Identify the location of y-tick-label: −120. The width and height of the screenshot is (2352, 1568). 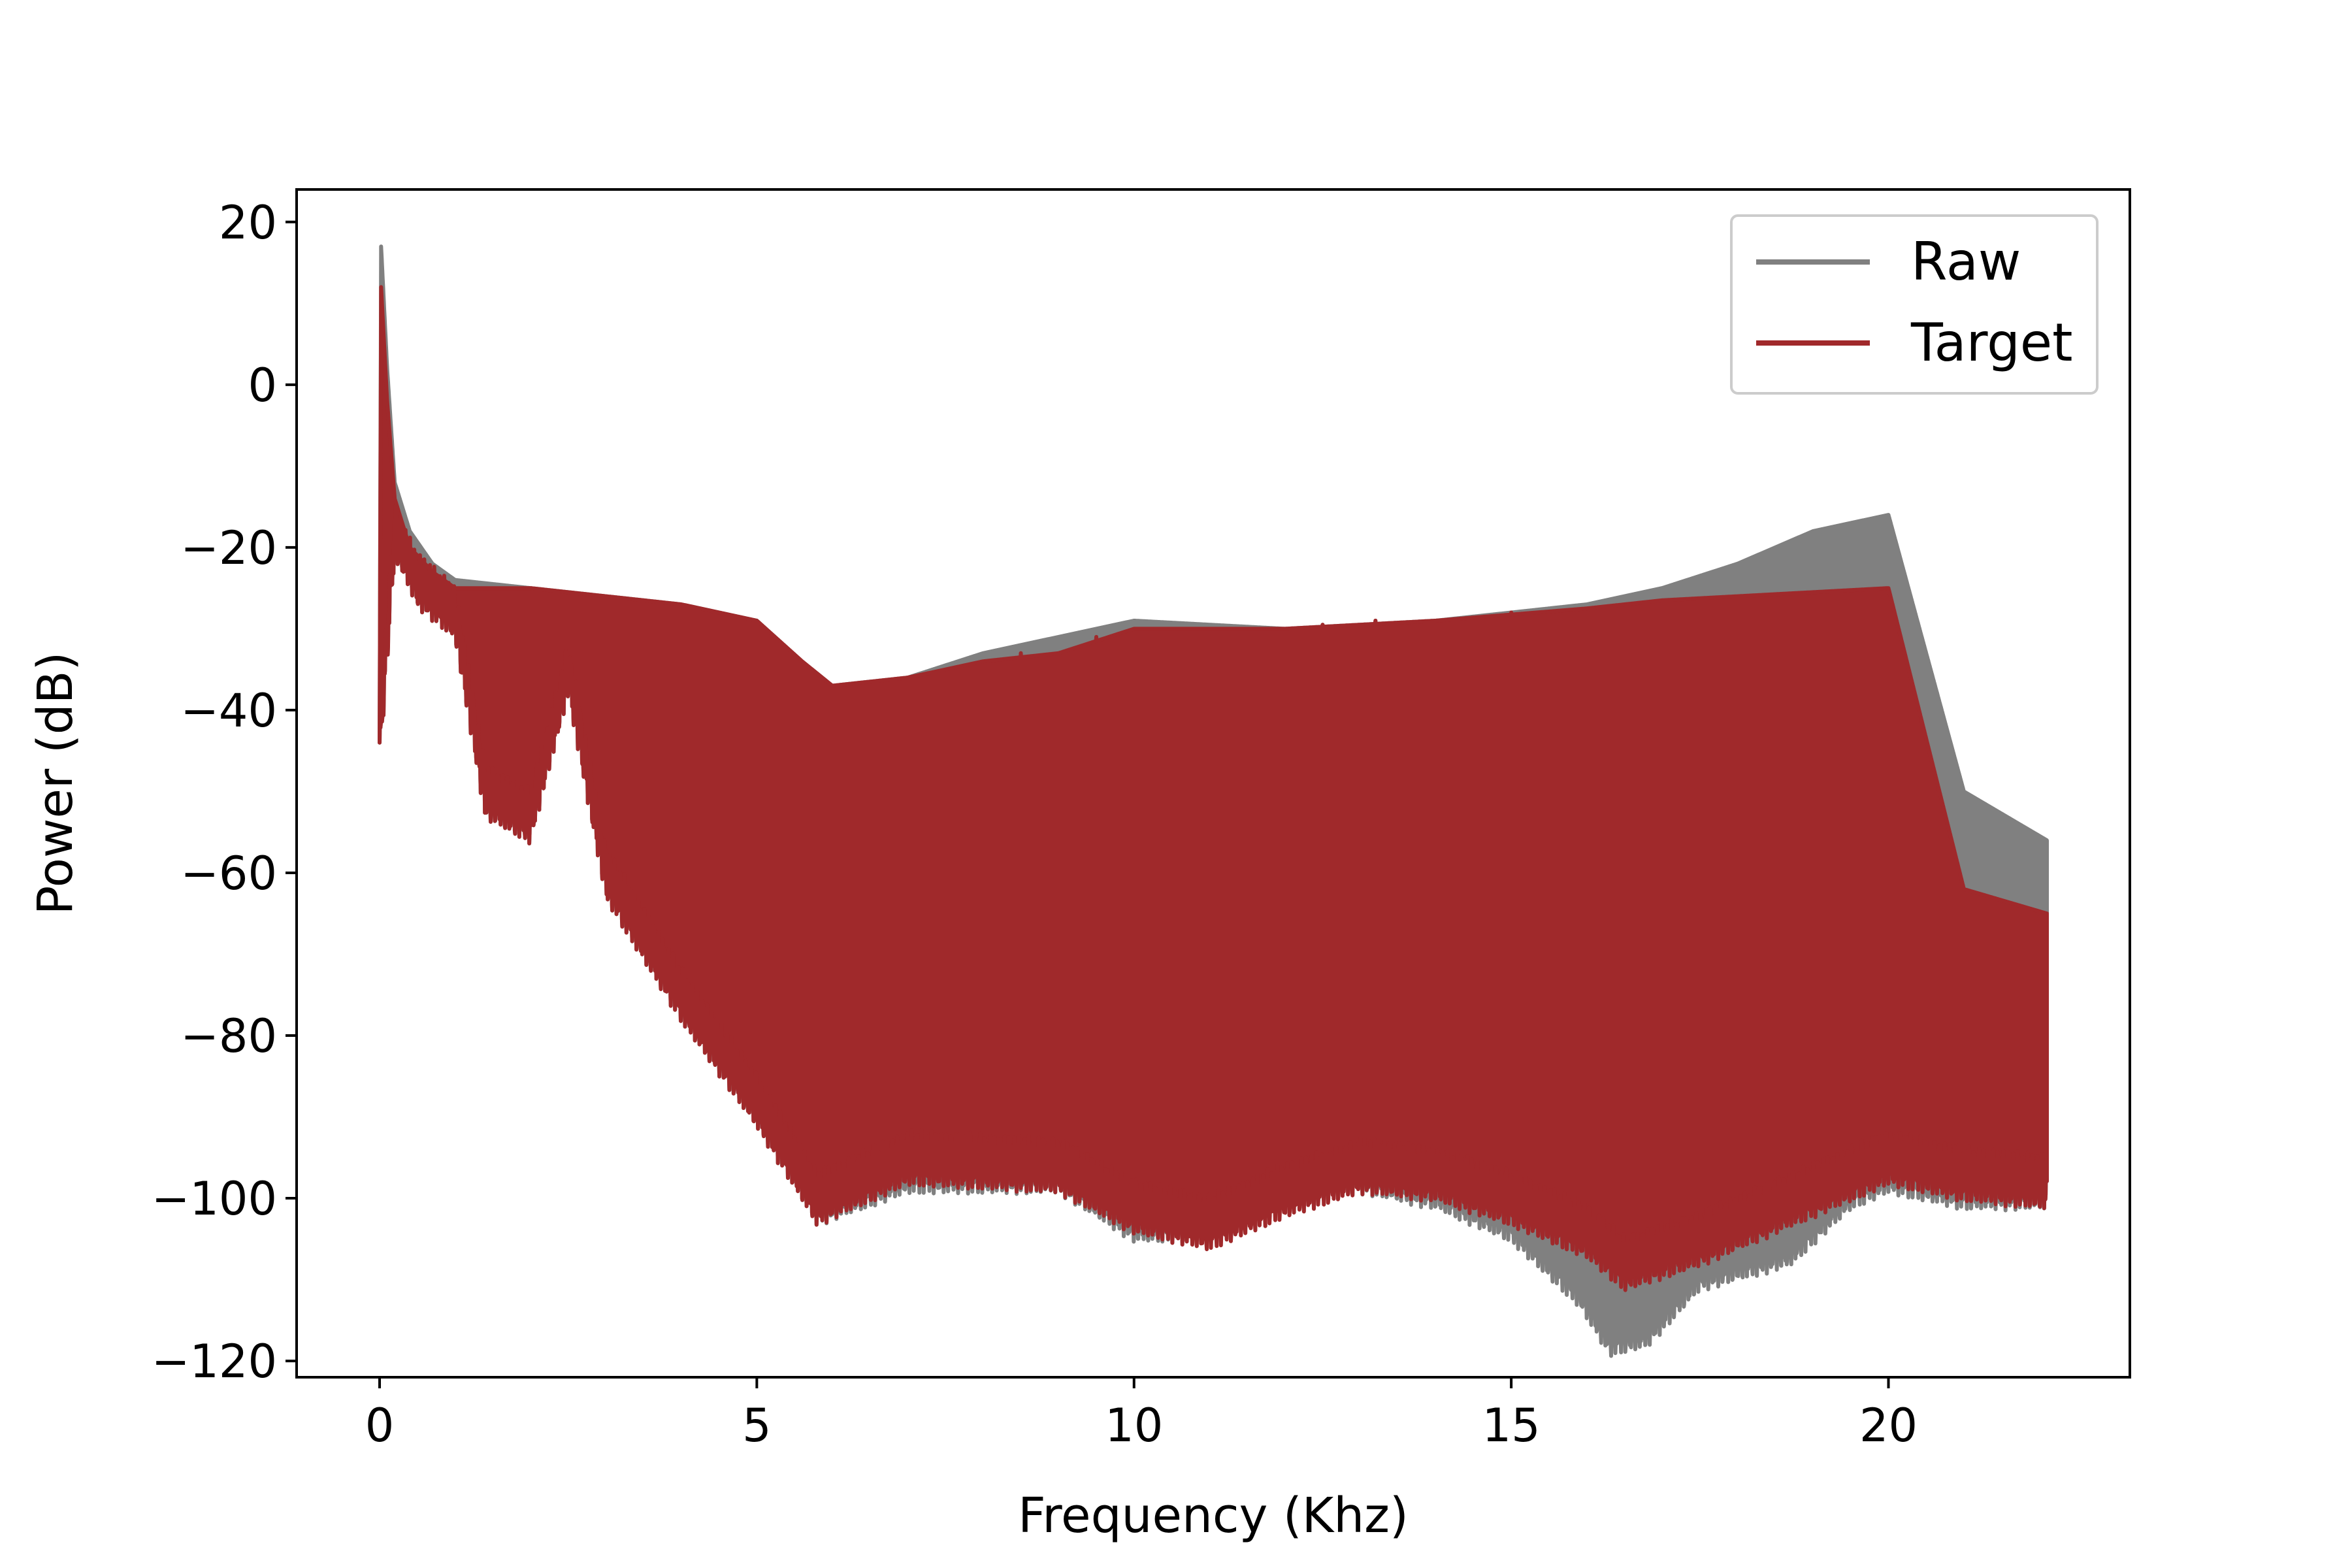
(214, 1361).